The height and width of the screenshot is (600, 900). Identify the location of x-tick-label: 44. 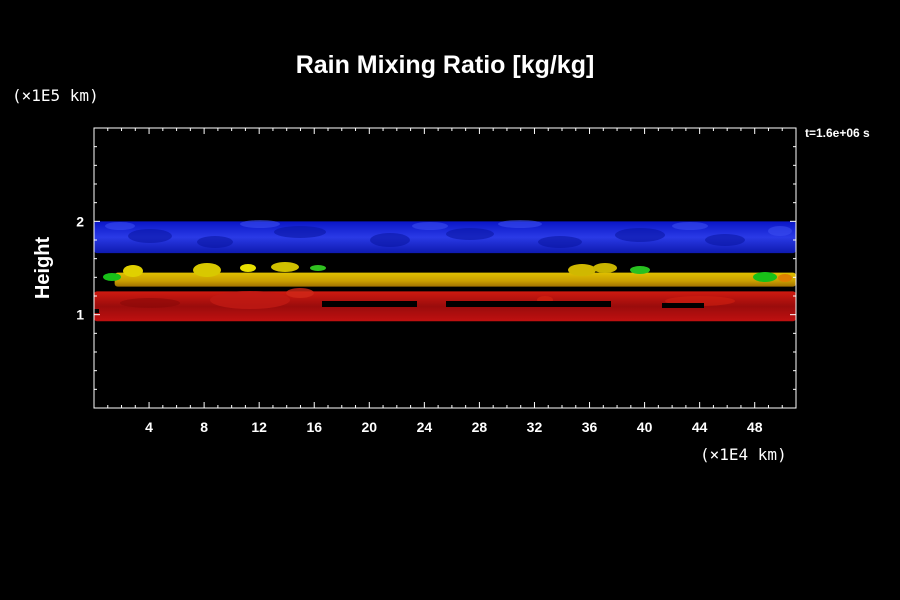
(700, 427).